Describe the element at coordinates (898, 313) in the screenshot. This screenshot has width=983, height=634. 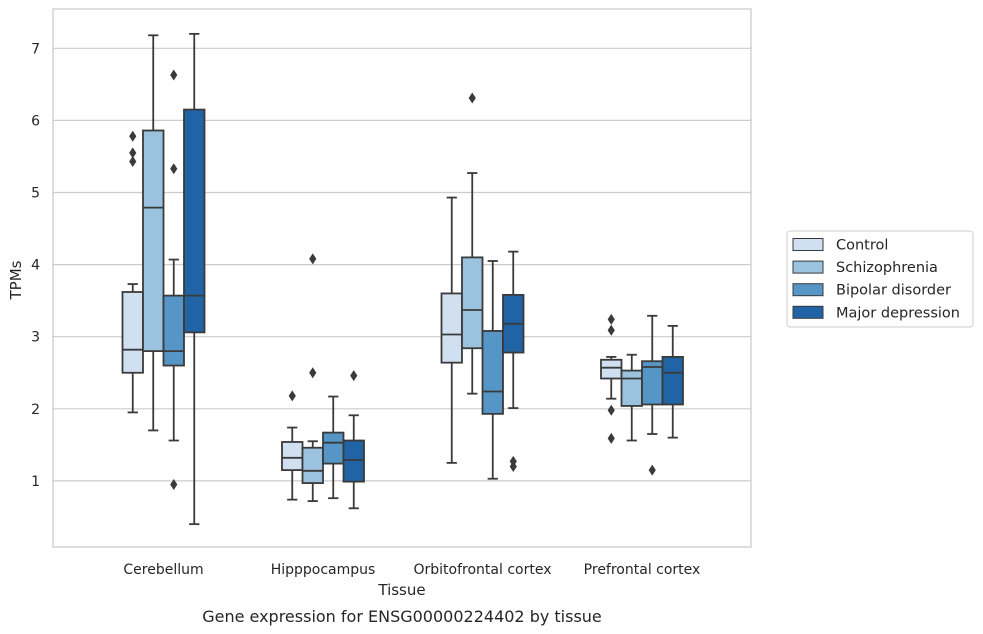
I see `legend-label: Major depression` at that location.